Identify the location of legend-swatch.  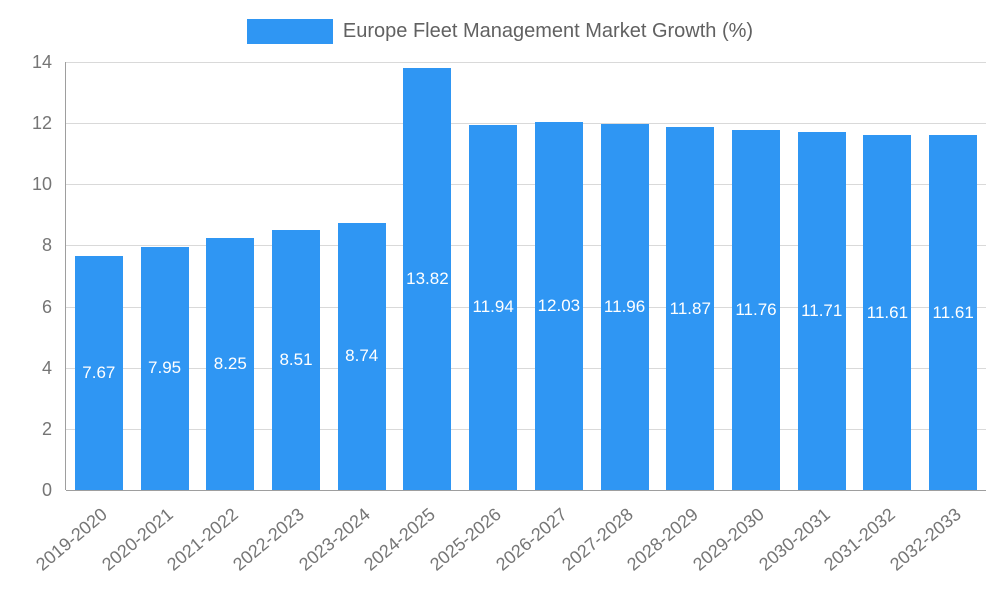
(289, 31).